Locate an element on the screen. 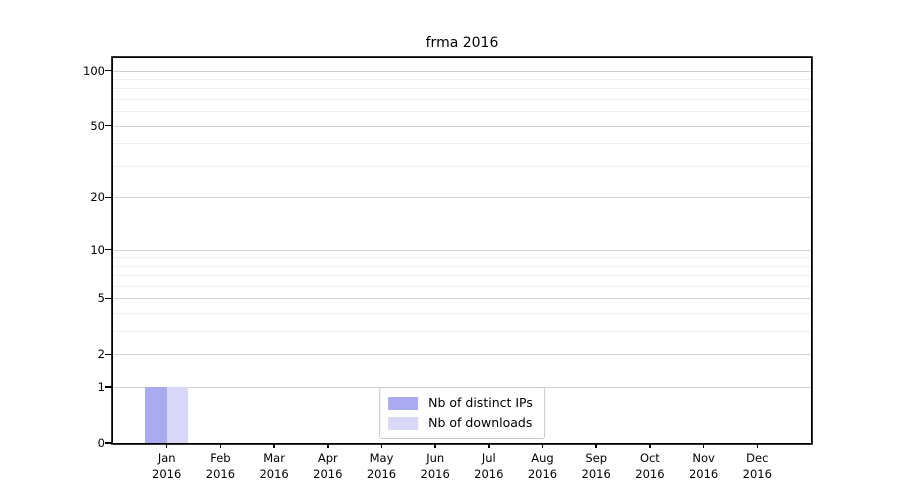  y-tick-label: 20 is located at coordinates (97, 197).